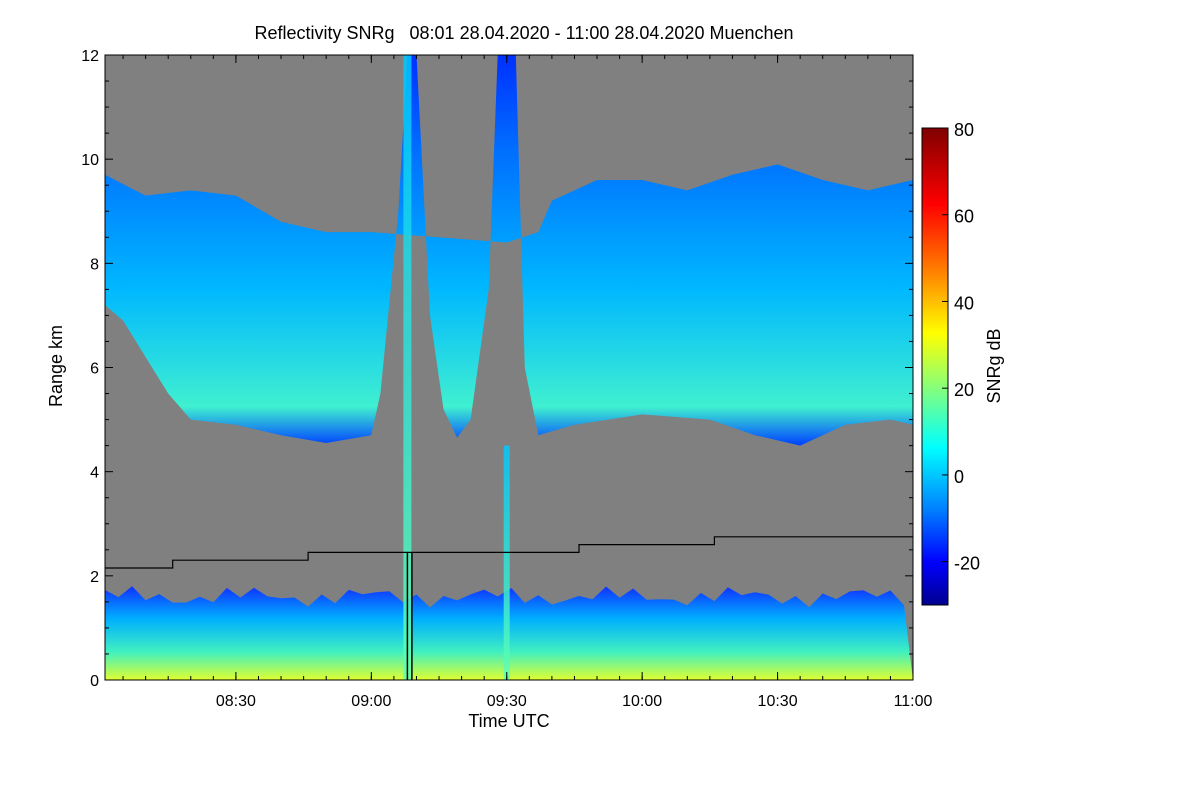 The width and height of the screenshot is (1200, 805). I want to click on y-axis-label: Range km, so click(56, 366).